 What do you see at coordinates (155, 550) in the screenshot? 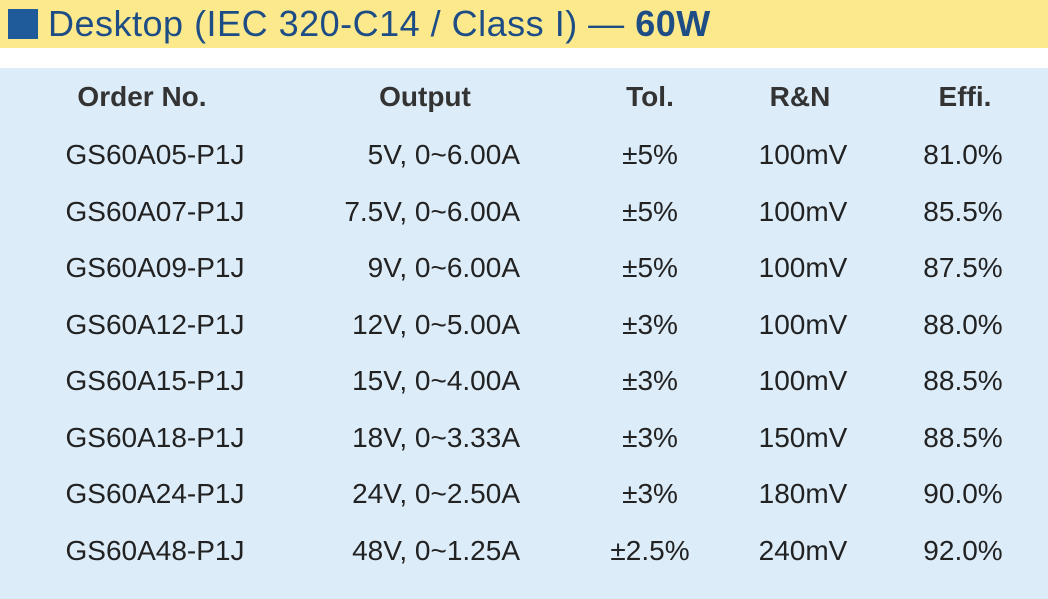
I see `table-cell: GS60A48-P1J` at bounding box center [155, 550].